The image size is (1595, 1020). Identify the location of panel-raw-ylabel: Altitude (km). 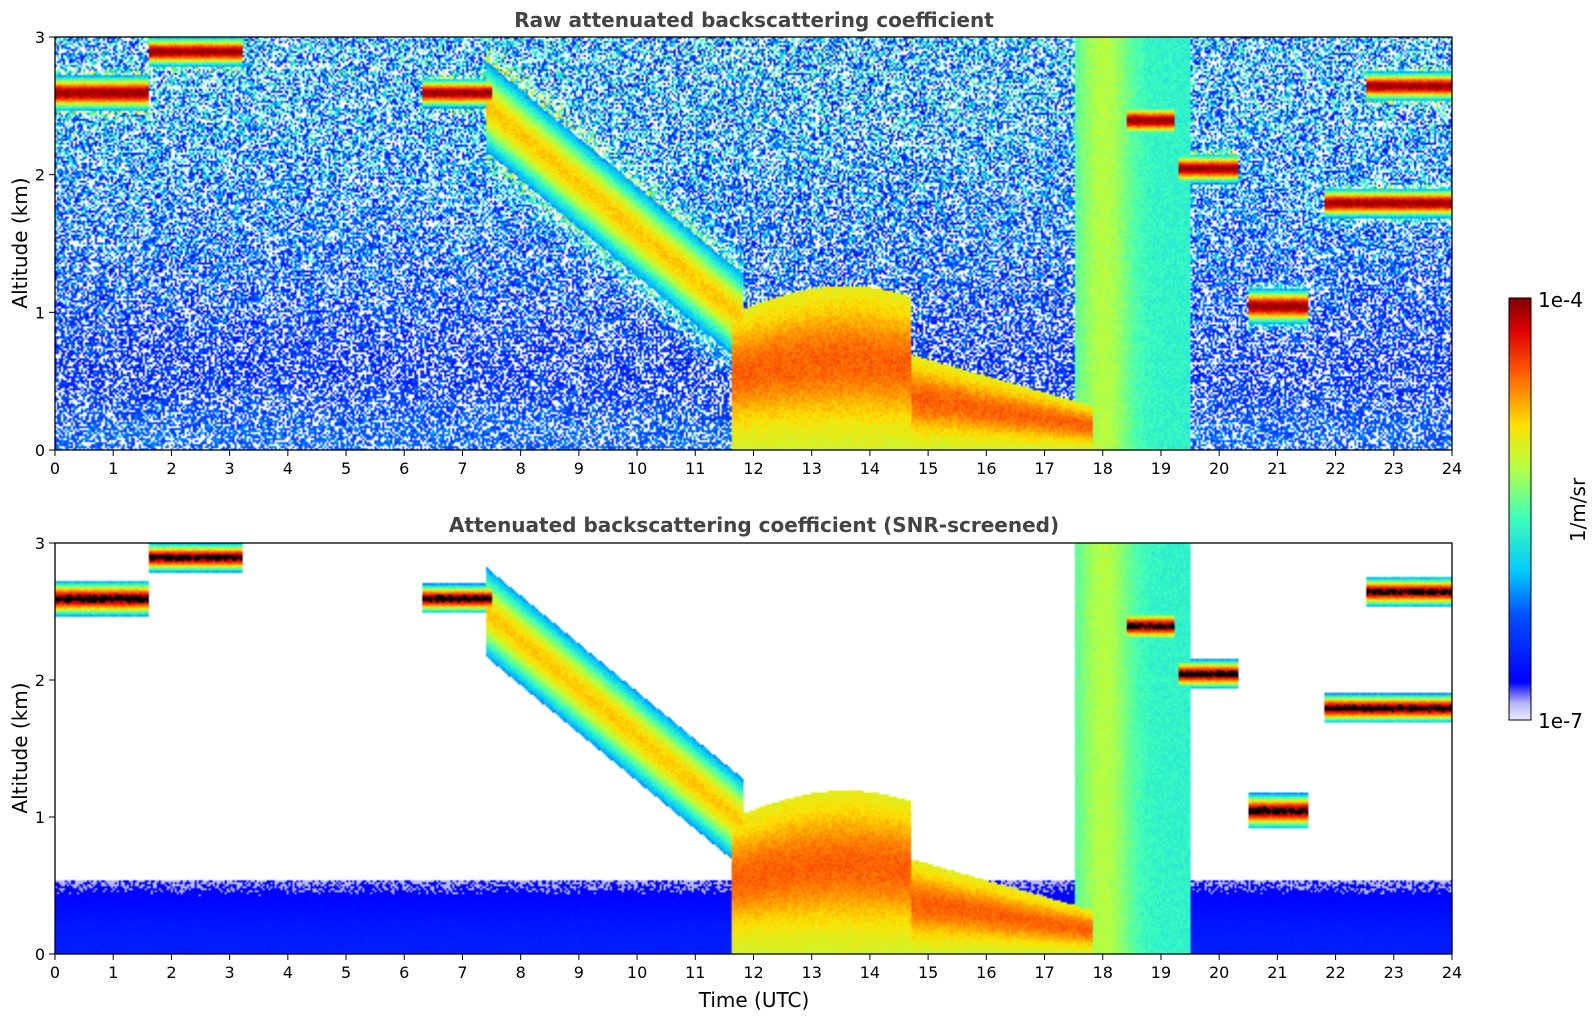
(20, 242).